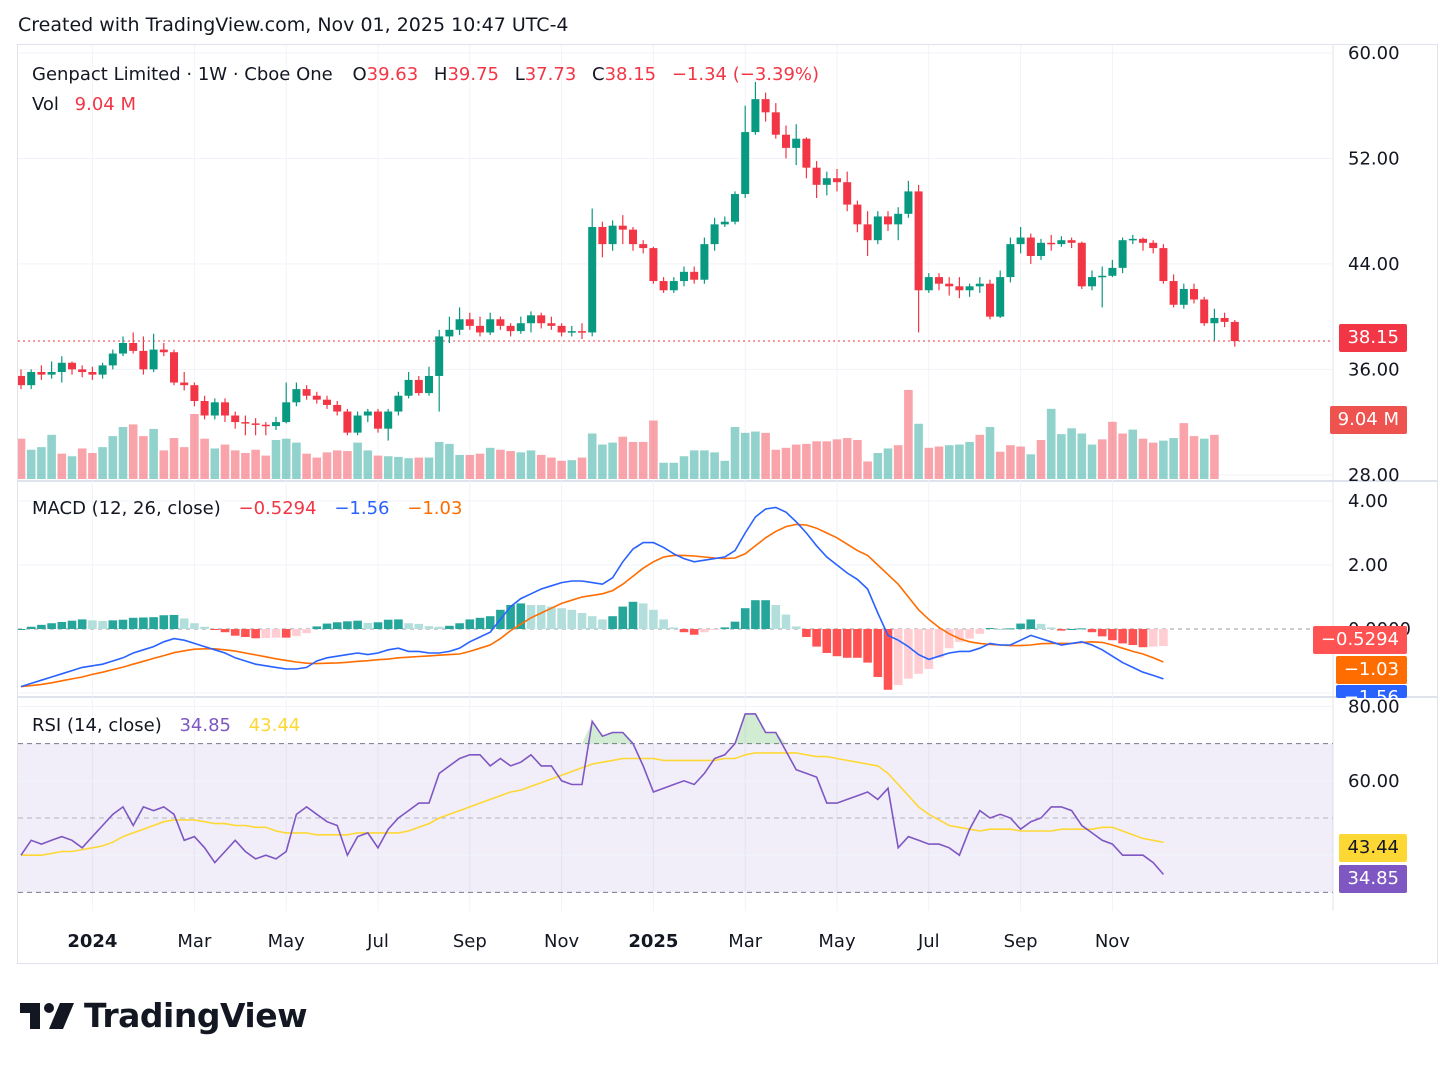 The image size is (1456, 1070). I want to click on macd-title: MACD (12, 26, close), so click(126, 508).